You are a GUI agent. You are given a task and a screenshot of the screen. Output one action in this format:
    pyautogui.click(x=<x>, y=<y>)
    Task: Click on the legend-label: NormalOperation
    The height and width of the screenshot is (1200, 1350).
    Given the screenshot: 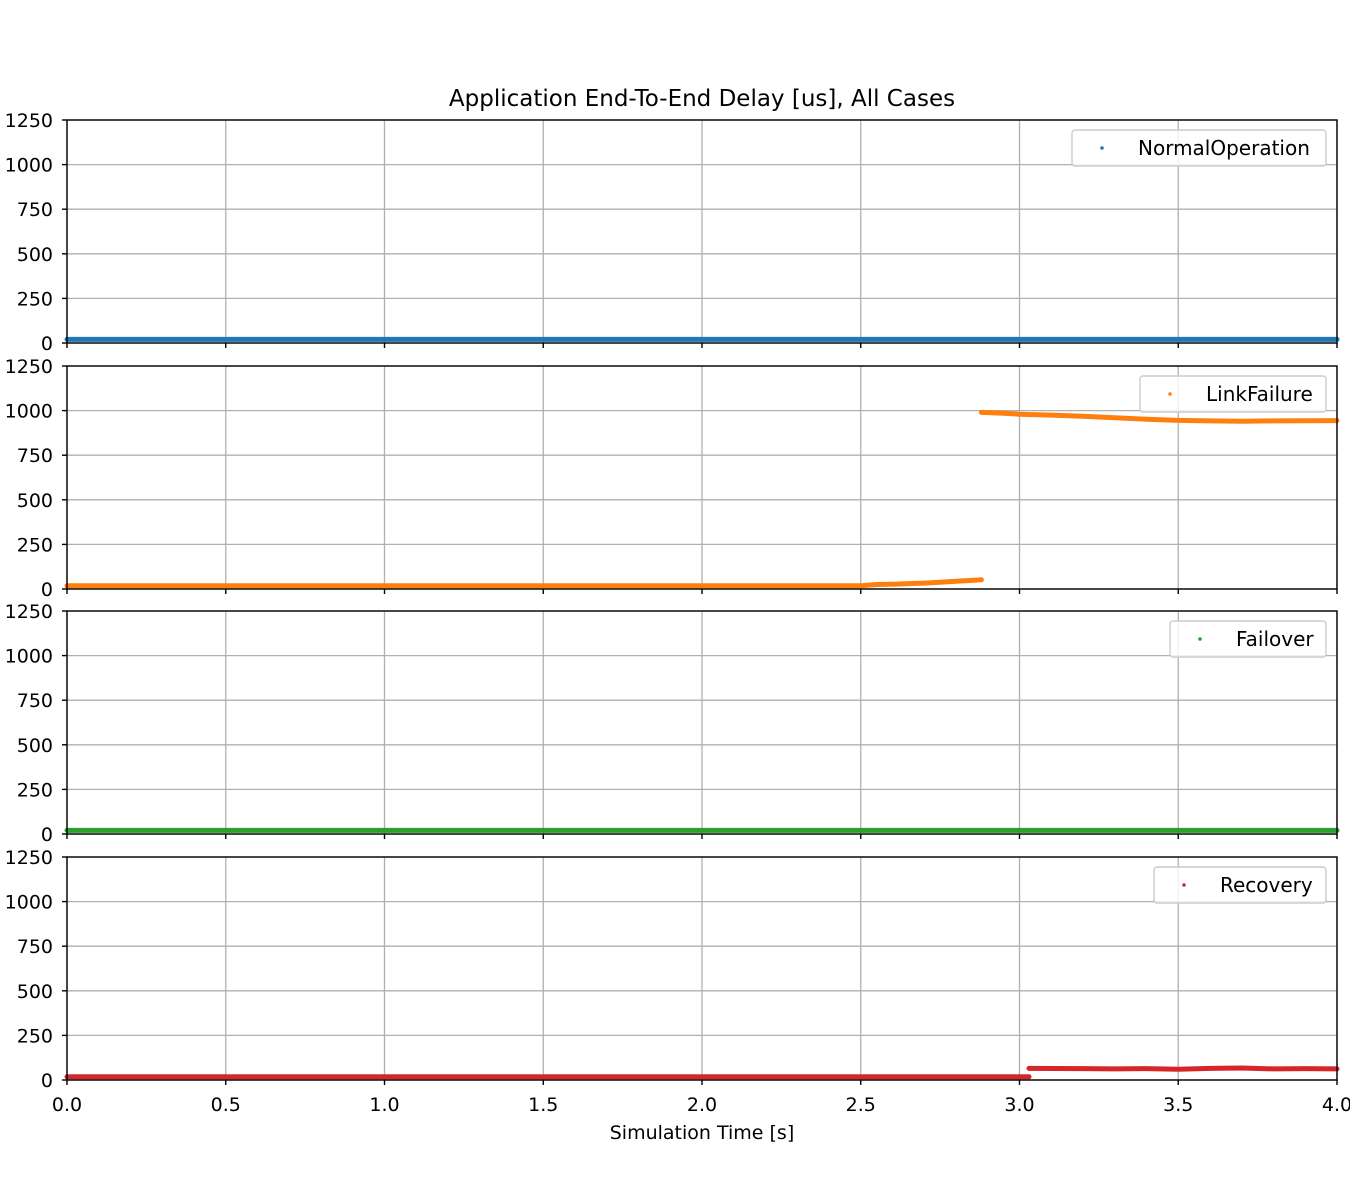 What is the action you would take?
    pyautogui.click(x=1224, y=148)
    